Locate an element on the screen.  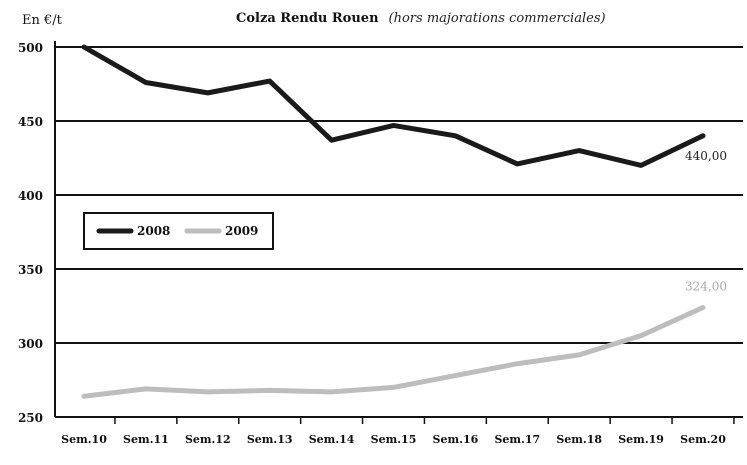
x-tick-label: Sem.20 is located at coordinates (703, 439).